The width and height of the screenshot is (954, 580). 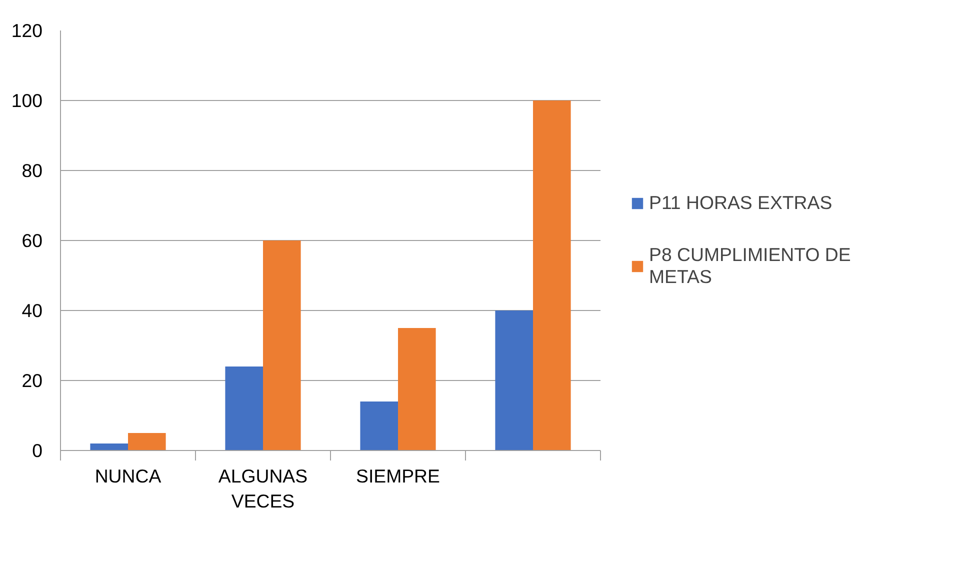 What do you see at coordinates (32, 380) in the screenshot?
I see `y-tick-label: 20` at bounding box center [32, 380].